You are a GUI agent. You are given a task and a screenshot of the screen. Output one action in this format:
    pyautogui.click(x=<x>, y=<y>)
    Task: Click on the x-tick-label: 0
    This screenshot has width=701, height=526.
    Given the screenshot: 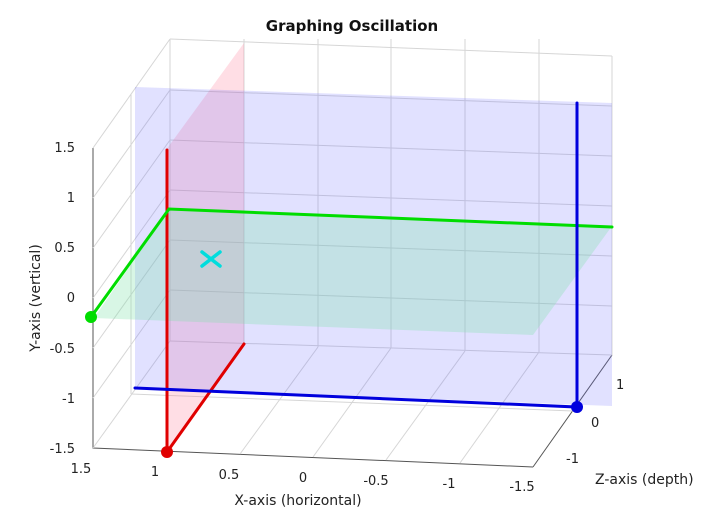 What is the action you would take?
    pyautogui.click(x=303, y=478)
    